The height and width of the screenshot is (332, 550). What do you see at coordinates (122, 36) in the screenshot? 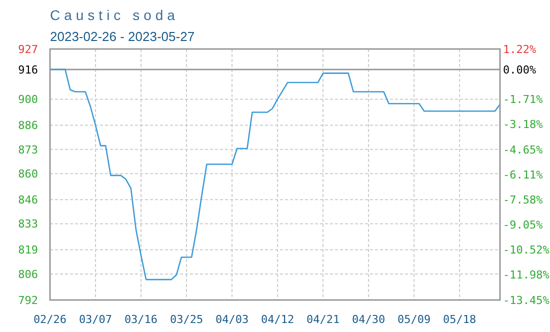
I see `chart-subtitle: 2023-02-26 - 2023-05-27` at bounding box center [122, 36].